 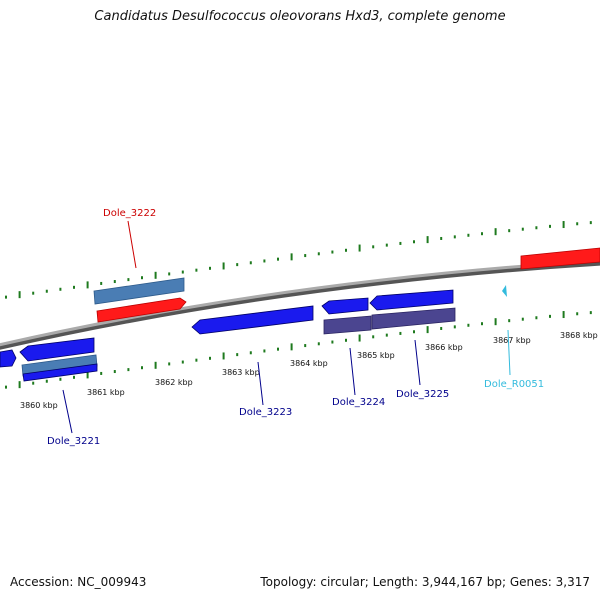 What do you see at coordinates (298, 260) in the screenshot?
I see `top-tick-track` at bounding box center [298, 260].